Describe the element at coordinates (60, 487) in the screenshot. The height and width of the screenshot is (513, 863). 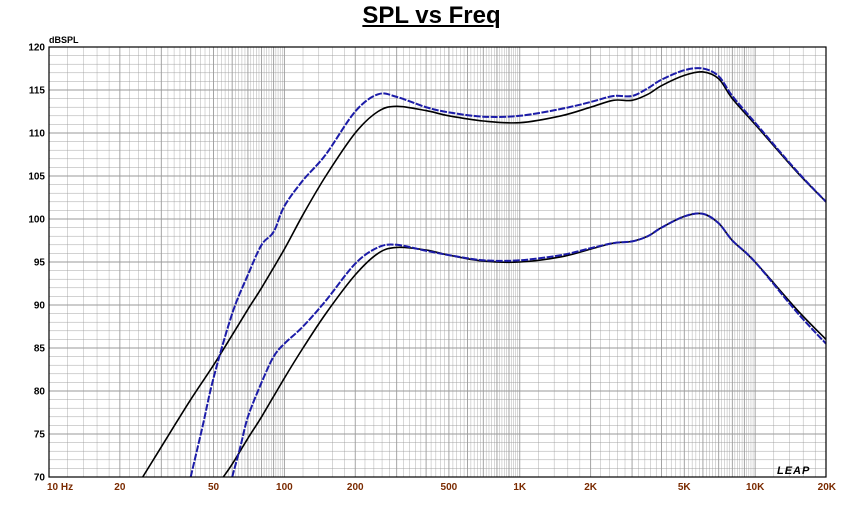
I see `x-tick-label: 10 Hz` at that location.